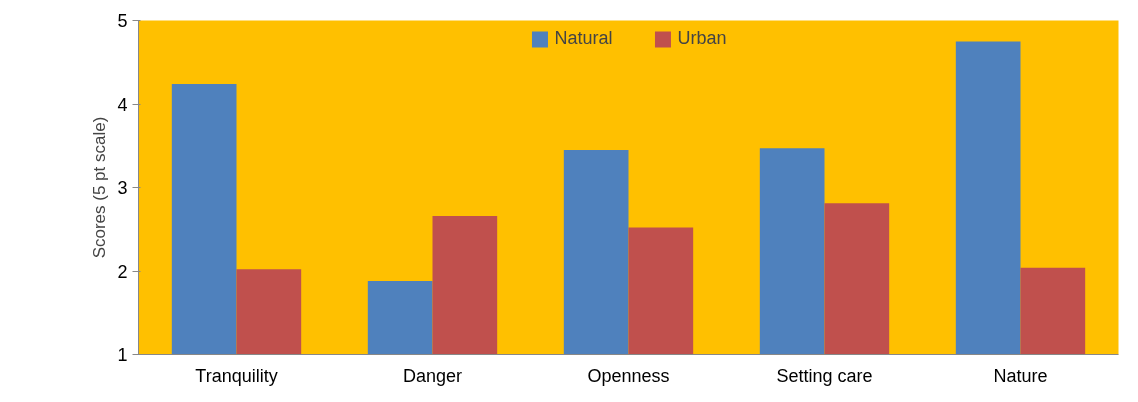  I want to click on legend-label: Urban, so click(702, 38).